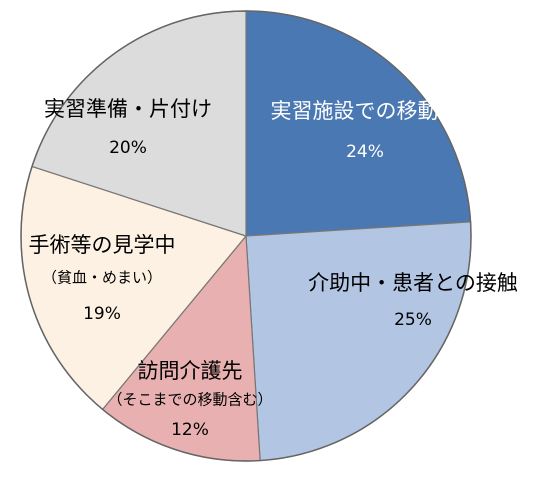 The image size is (535, 481). What do you see at coordinates (190, 371) in the screenshot?
I see `slice-3-label: 訪問介護先` at bounding box center [190, 371].